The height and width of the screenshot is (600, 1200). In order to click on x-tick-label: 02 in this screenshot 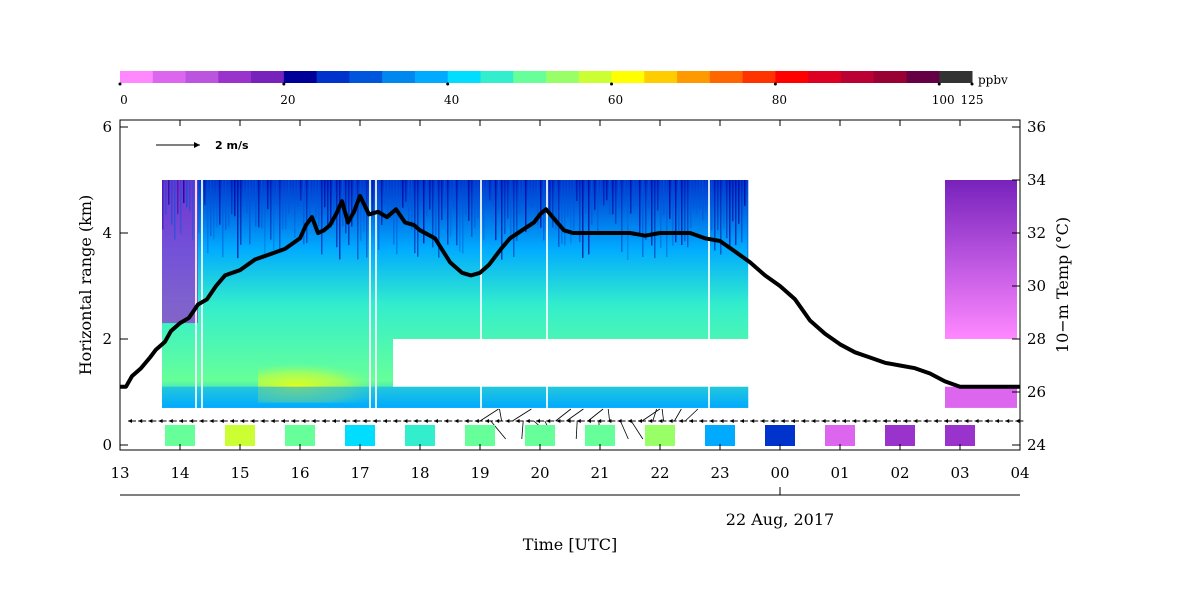, I will do `click(899, 473)`.